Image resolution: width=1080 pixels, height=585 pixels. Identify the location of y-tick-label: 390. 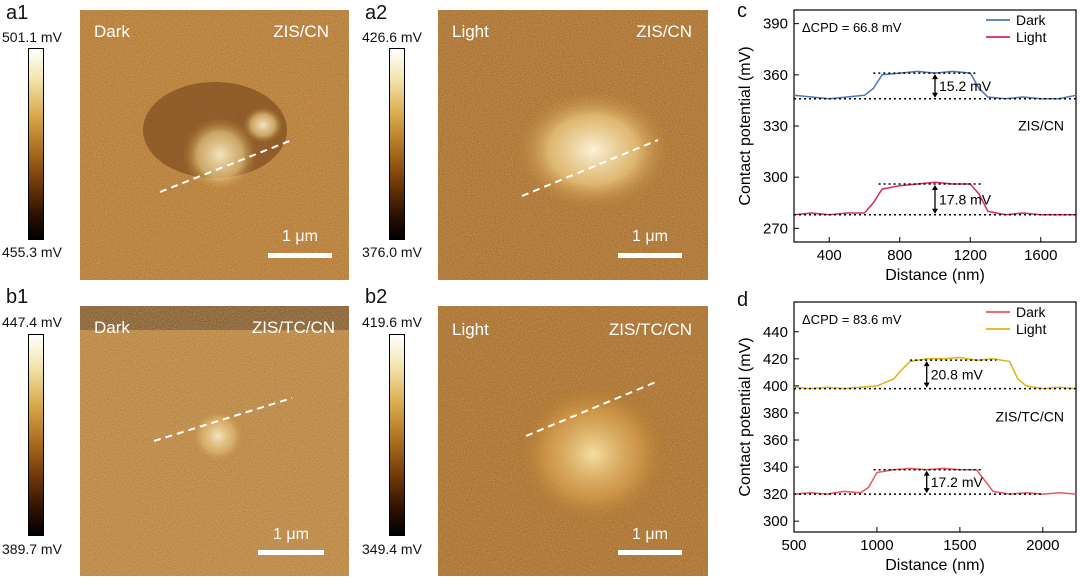
(775, 24).